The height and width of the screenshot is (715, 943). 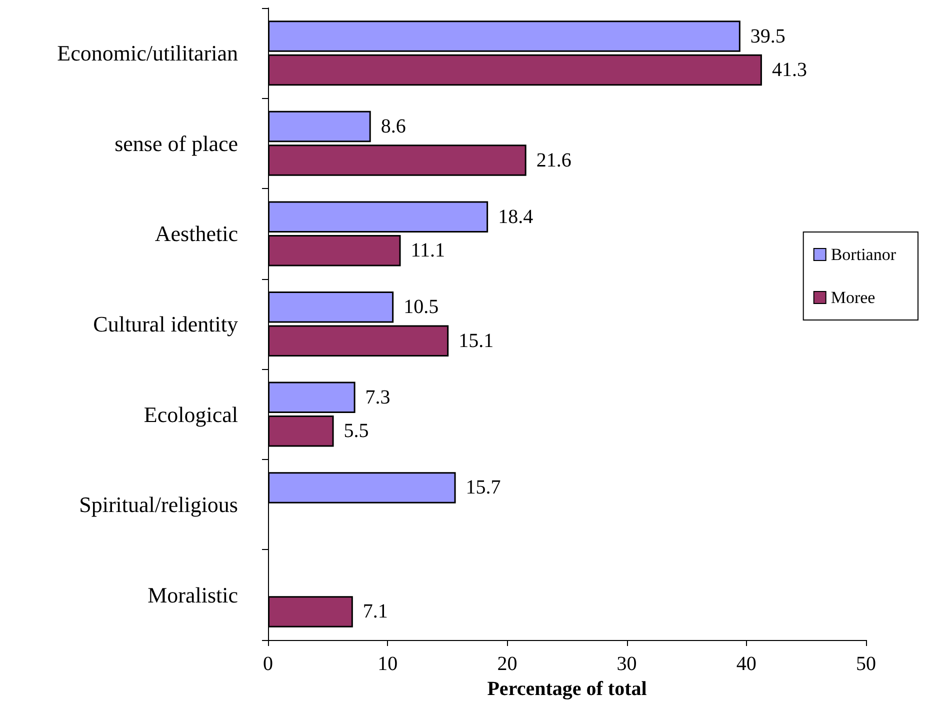 I want to click on y-tick-label: Moralistic, so click(x=193, y=595).